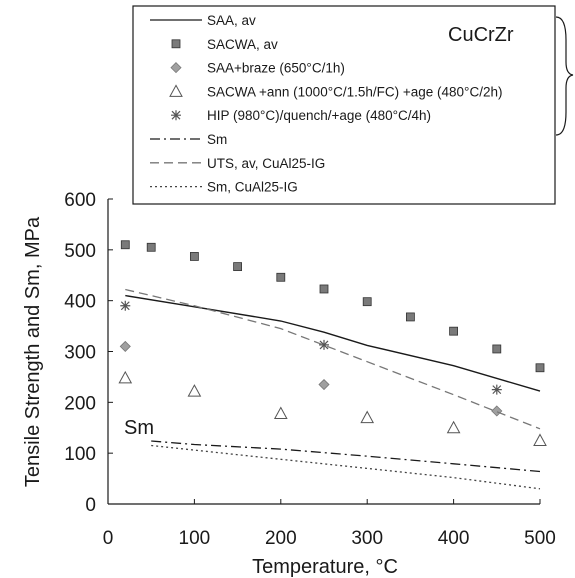  Describe the element at coordinates (266, 163) in the screenshot. I see `legend-label: UTS, av, CuAl25-IG` at that location.